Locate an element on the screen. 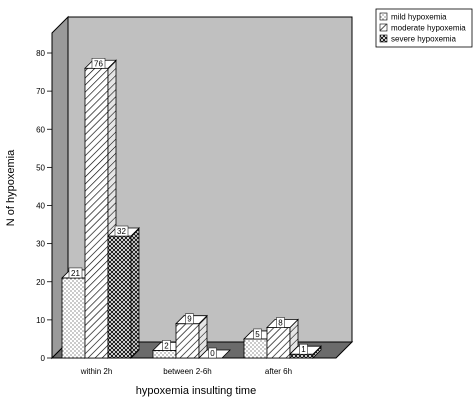  value-label: 5 is located at coordinates (257, 334).